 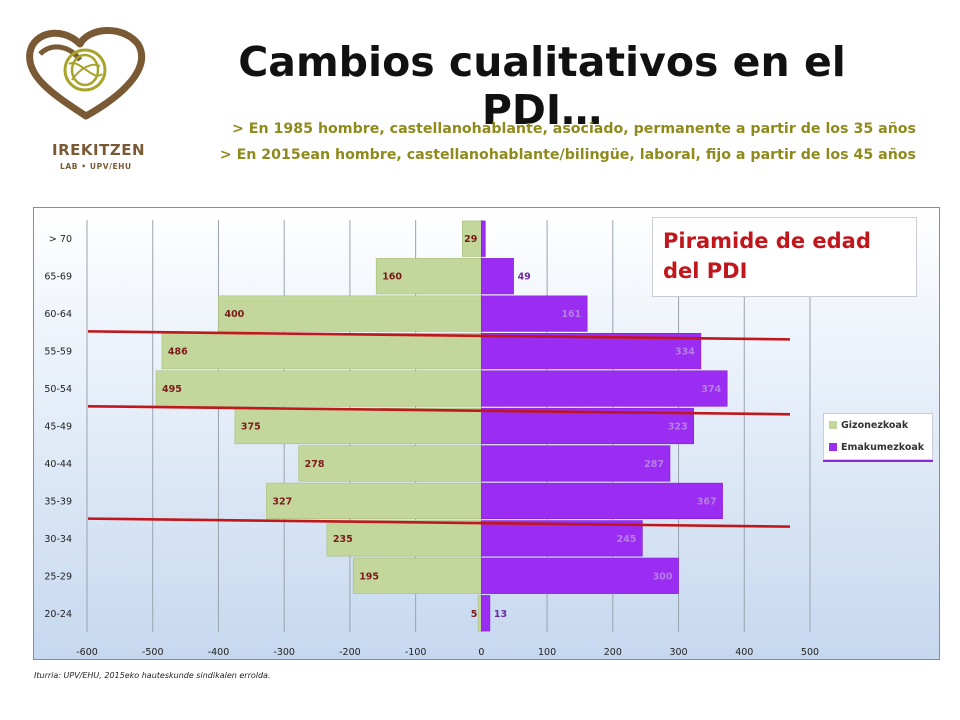 What do you see at coordinates (663, 576) in the screenshot?
I see `data-label-women: 300` at bounding box center [663, 576].